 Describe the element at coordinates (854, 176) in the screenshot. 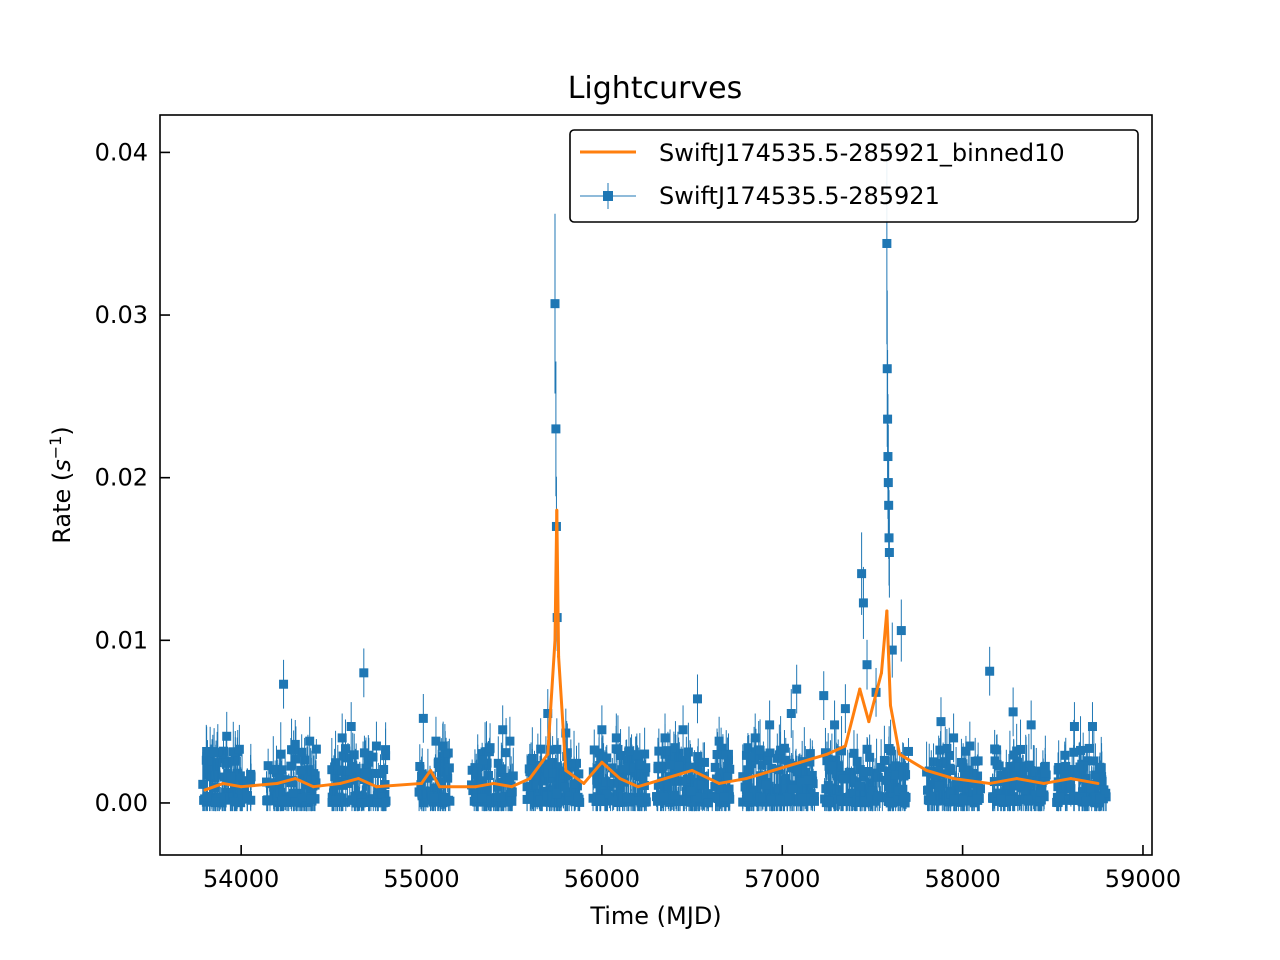

I see `legend-box` at that location.